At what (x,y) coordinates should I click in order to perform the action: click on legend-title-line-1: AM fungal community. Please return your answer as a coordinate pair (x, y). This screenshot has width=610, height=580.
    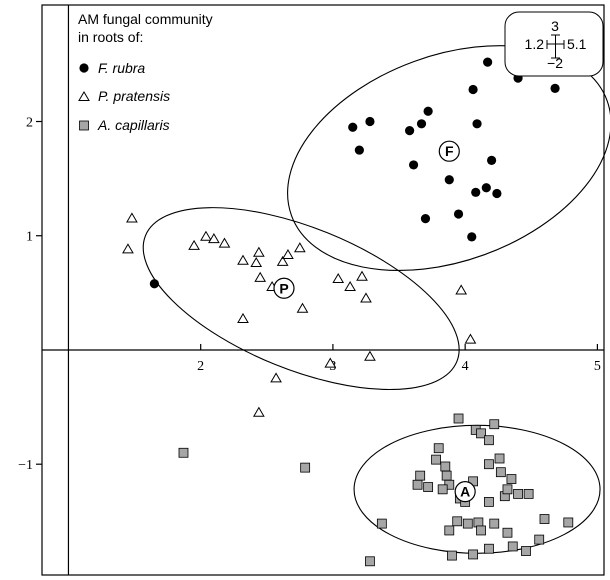
    Looking at the image, I should click on (145, 19).